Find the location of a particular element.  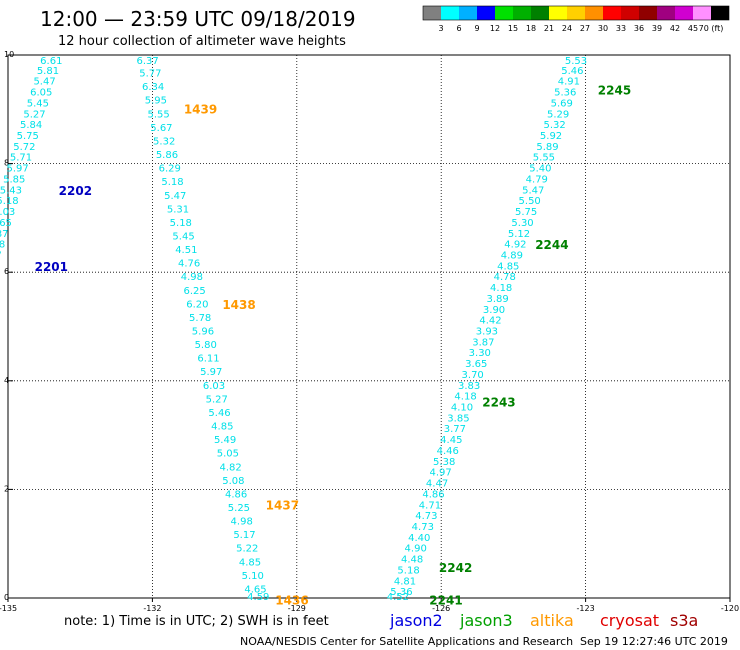

wave-height-value: 6.11 is located at coordinates (208, 359).